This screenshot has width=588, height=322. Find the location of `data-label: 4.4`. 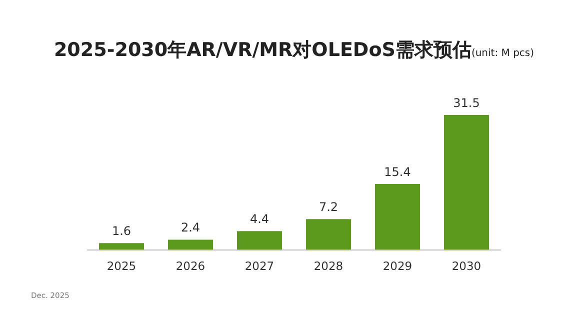

data-label: 4.4 is located at coordinates (260, 219).